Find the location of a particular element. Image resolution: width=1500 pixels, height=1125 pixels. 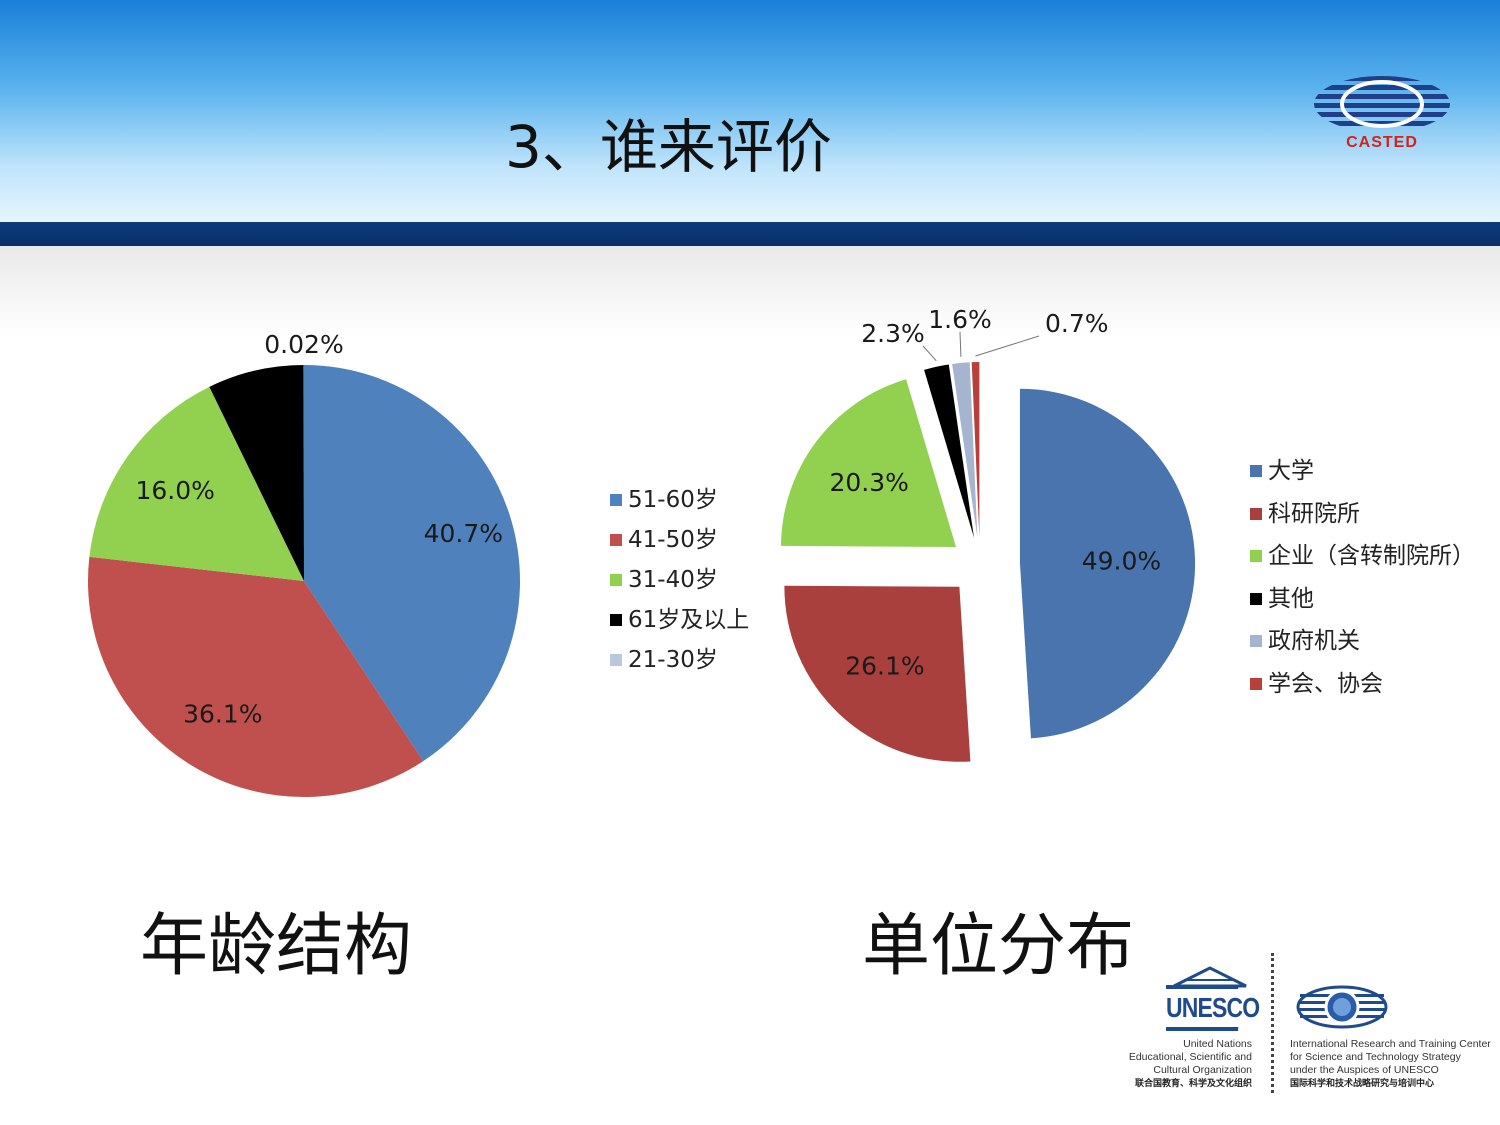

footer-divider is located at coordinates (1272, 1023).